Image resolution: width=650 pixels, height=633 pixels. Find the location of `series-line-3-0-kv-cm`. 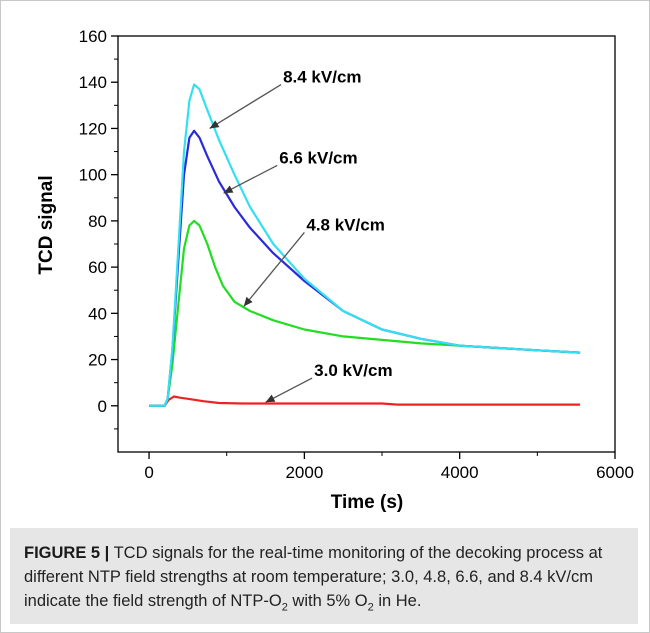

series-line-3-0-kv-cm is located at coordinates (365, 401).